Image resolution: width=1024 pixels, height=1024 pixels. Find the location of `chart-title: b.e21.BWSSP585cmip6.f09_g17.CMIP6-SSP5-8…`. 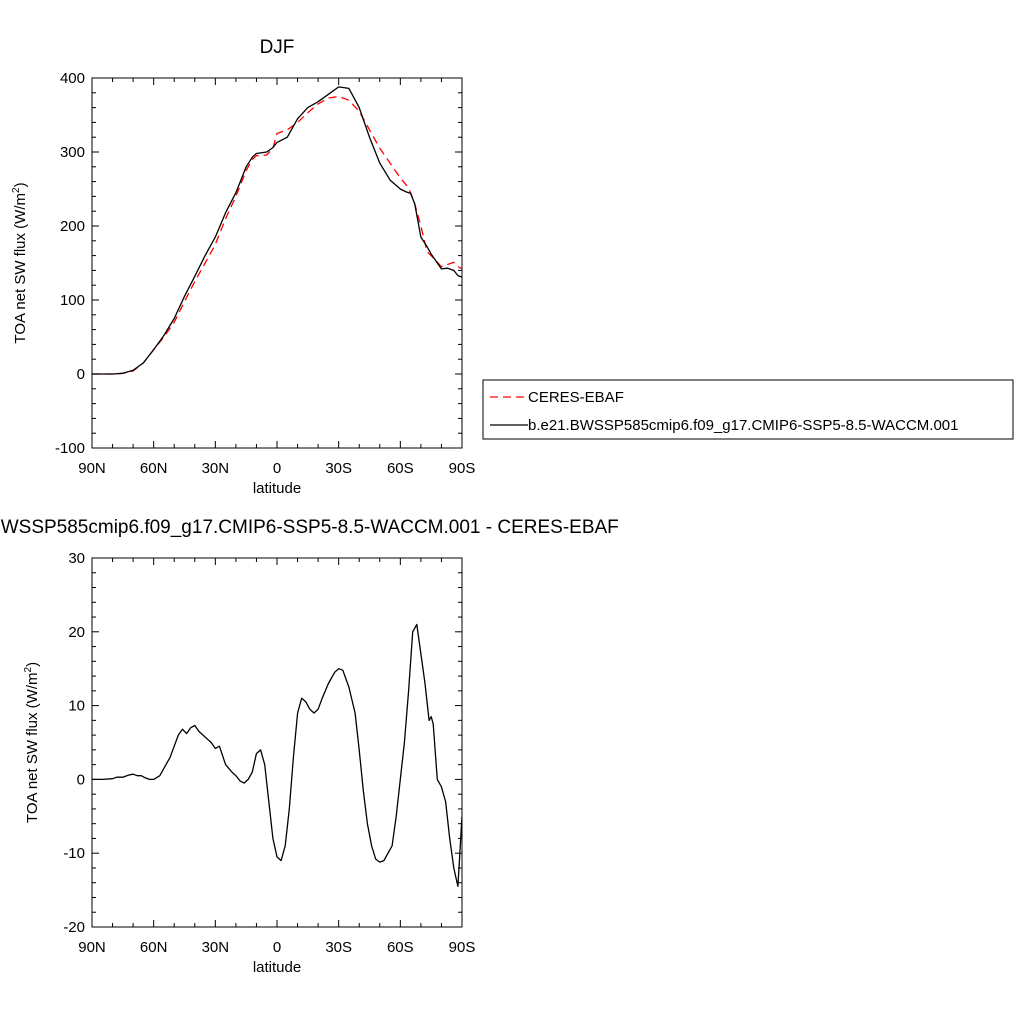

chart-title: b.e21.BWSSP585cmip6.f09_g17.CMIP6-SSP5-8… is located at coordinates (309, 527).